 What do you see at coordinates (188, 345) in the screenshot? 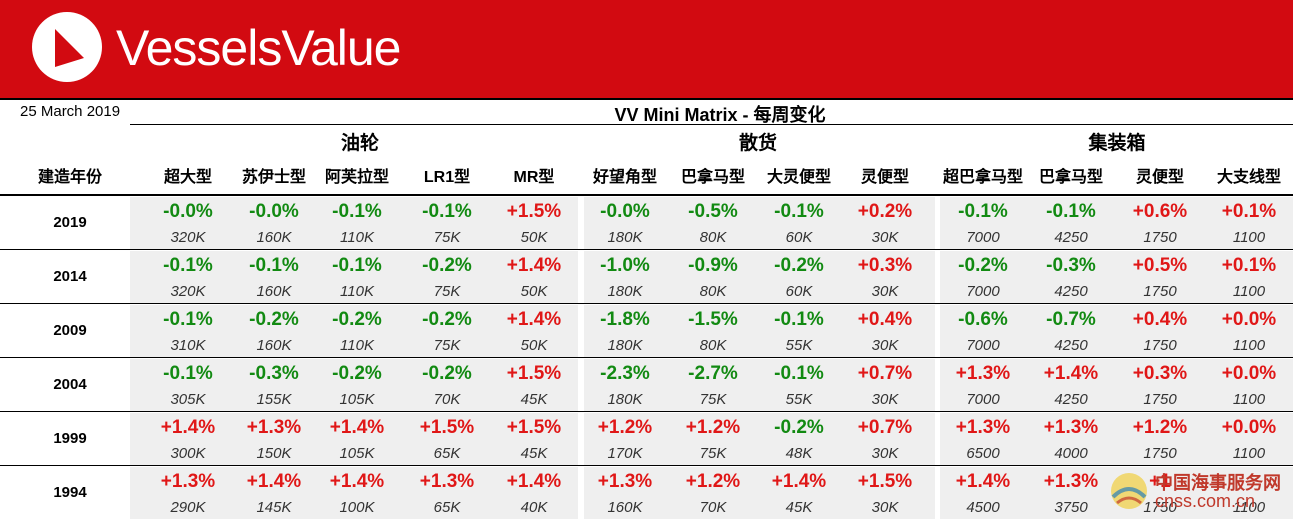
I see `vessel-size: 310K` at bounding box center [188, 345].